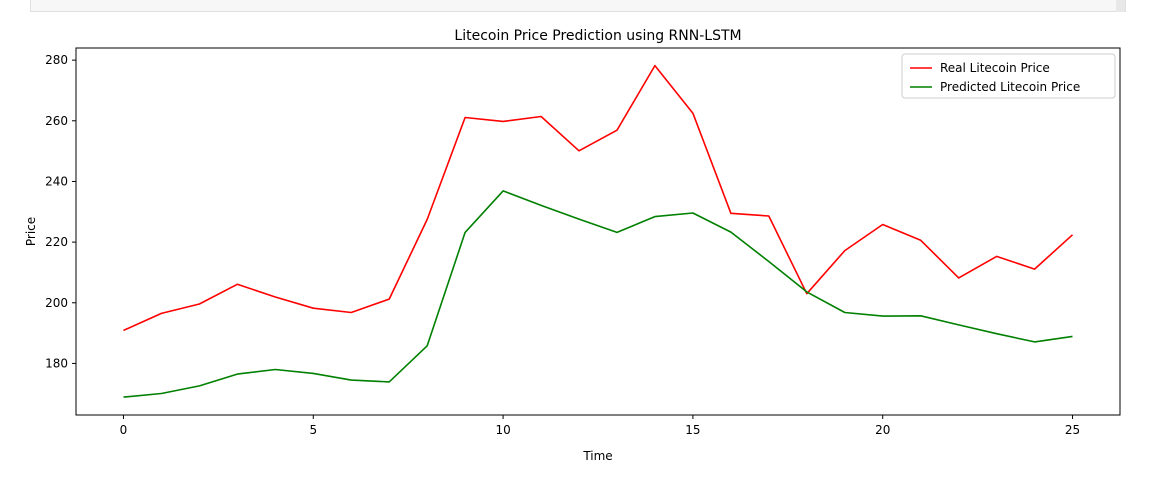 The height and width of the screenshot is (483, 1156). Describe the element at coordinates (995, 68) in the screenshot. I see `legend-label-1: Real Litecoin Price` at that location.